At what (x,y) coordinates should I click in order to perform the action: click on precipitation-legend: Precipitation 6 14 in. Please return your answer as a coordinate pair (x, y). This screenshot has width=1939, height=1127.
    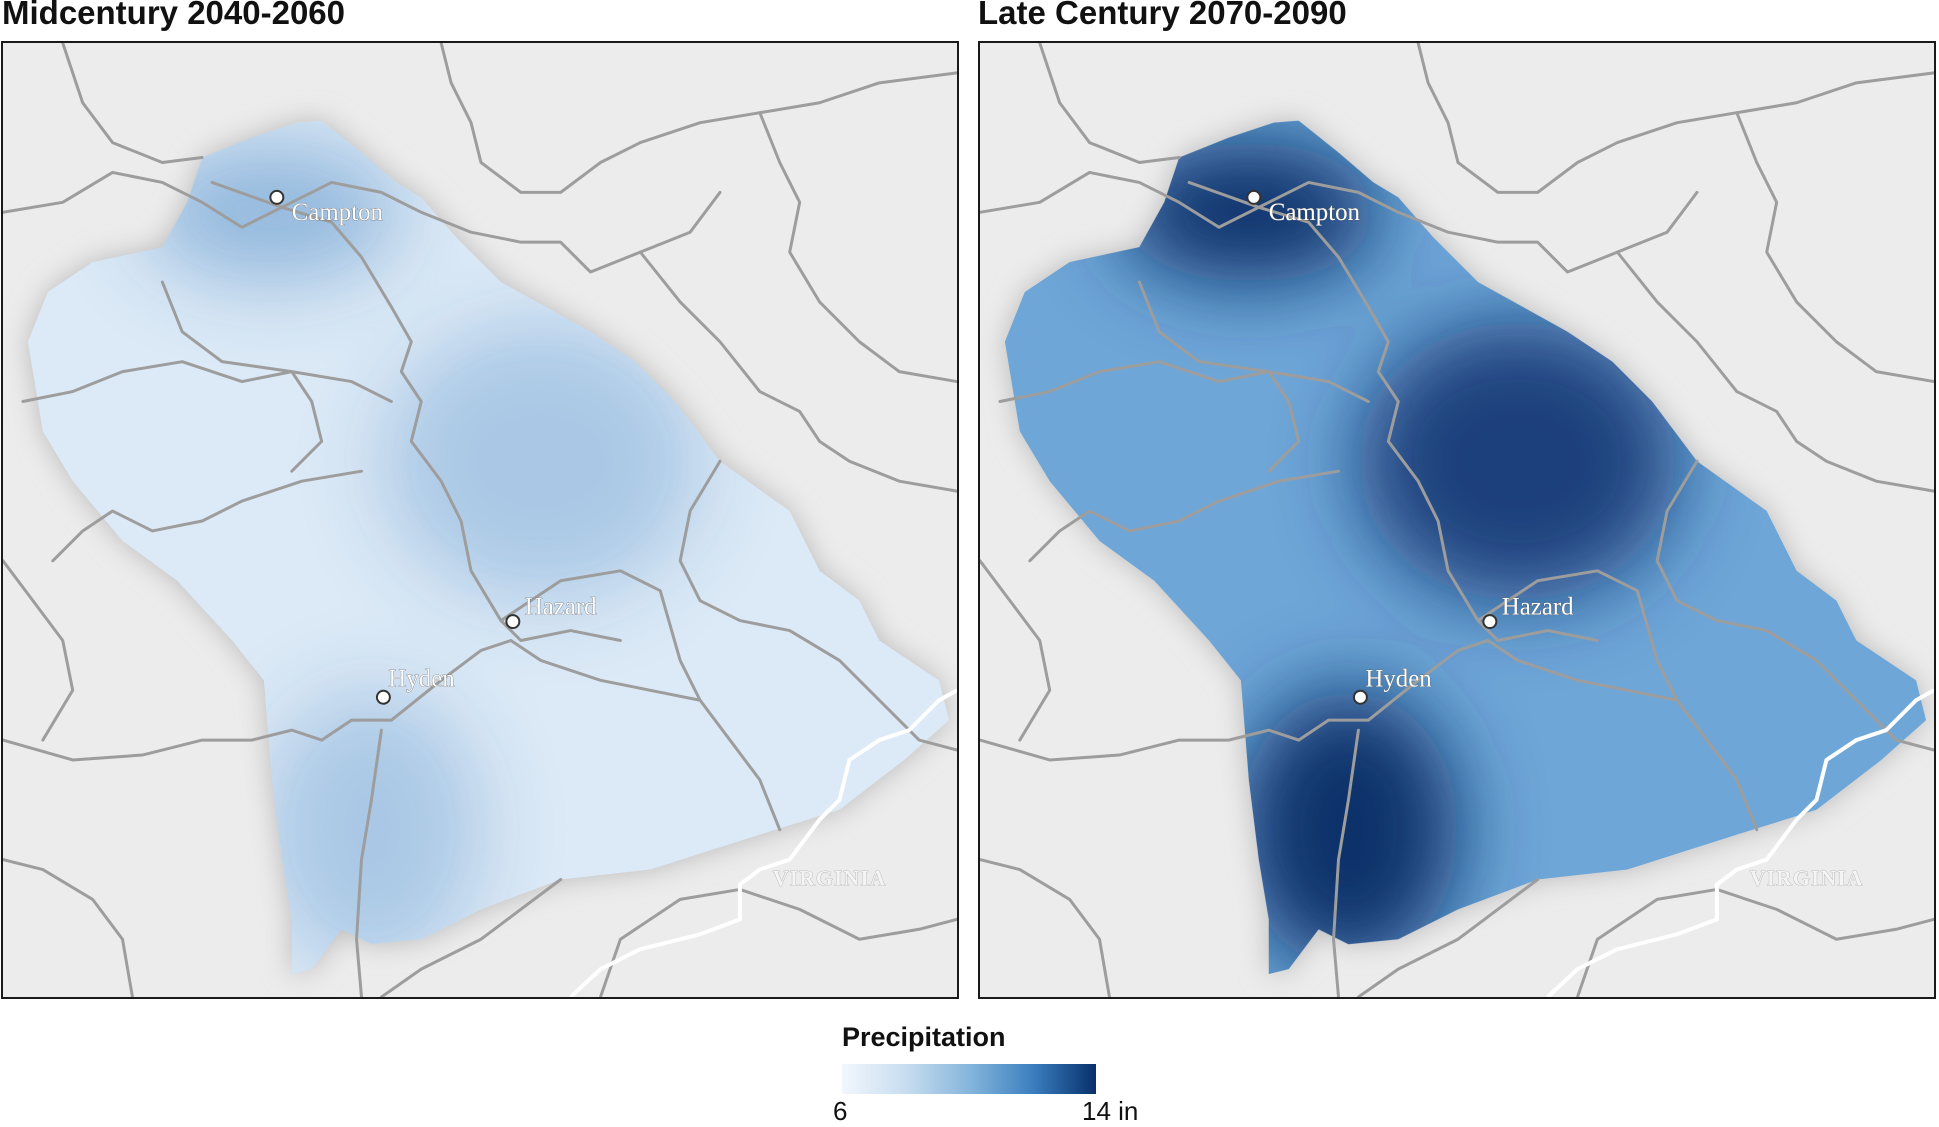
    Looking at the image, I should click on (996, 1074).